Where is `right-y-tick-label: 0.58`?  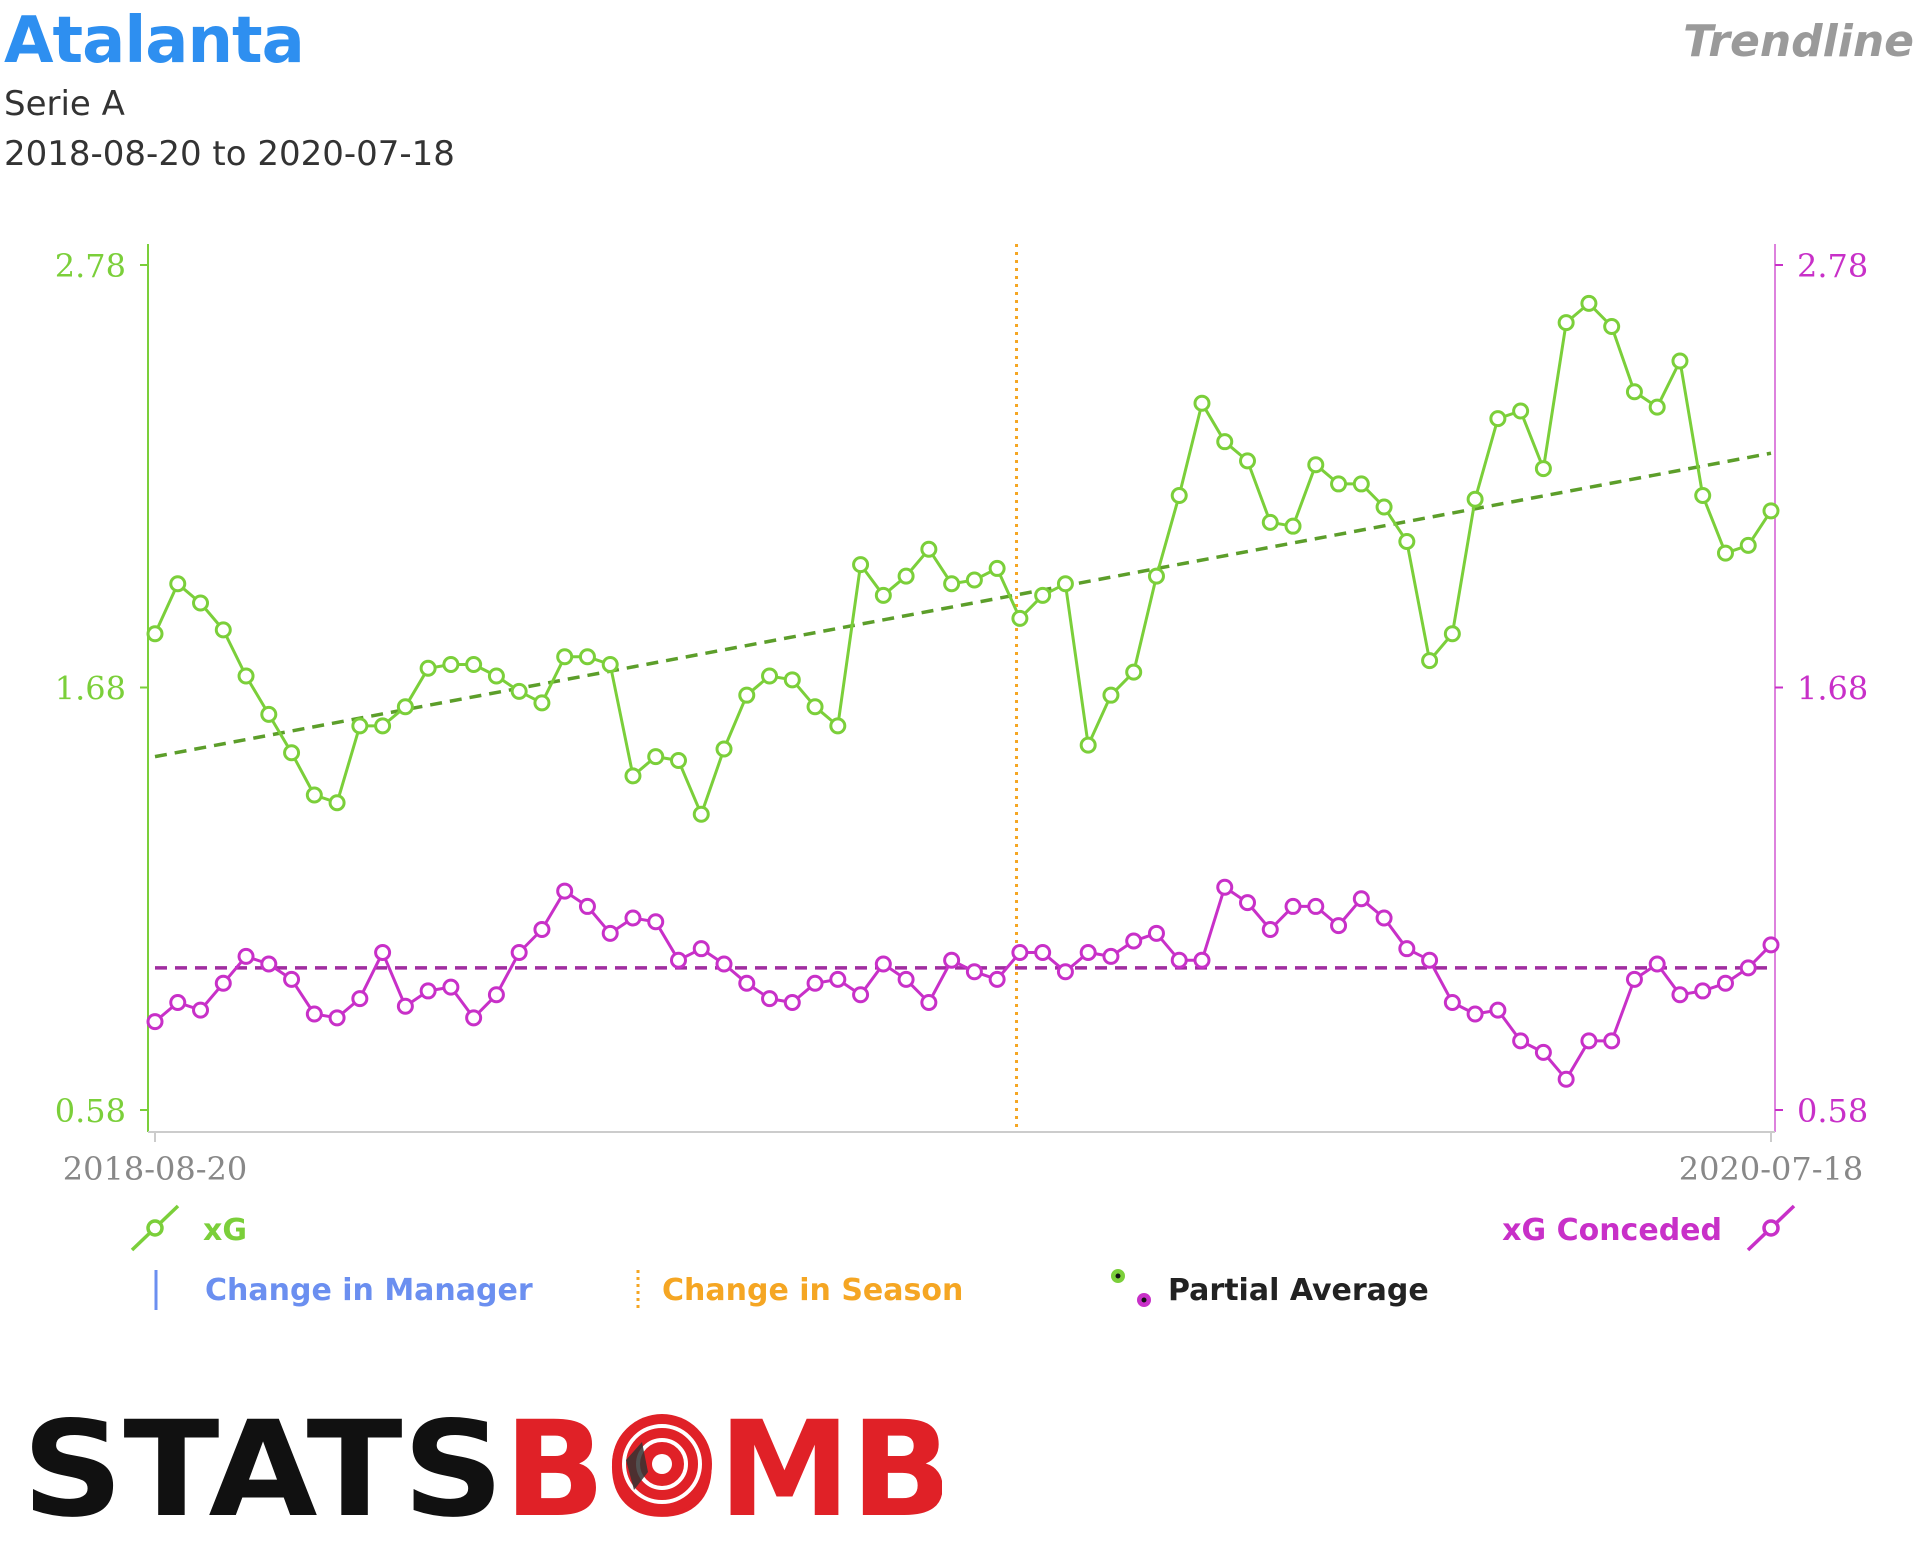
right-y-tick-label: 0.58 is located at coordinates (1832, 1111).